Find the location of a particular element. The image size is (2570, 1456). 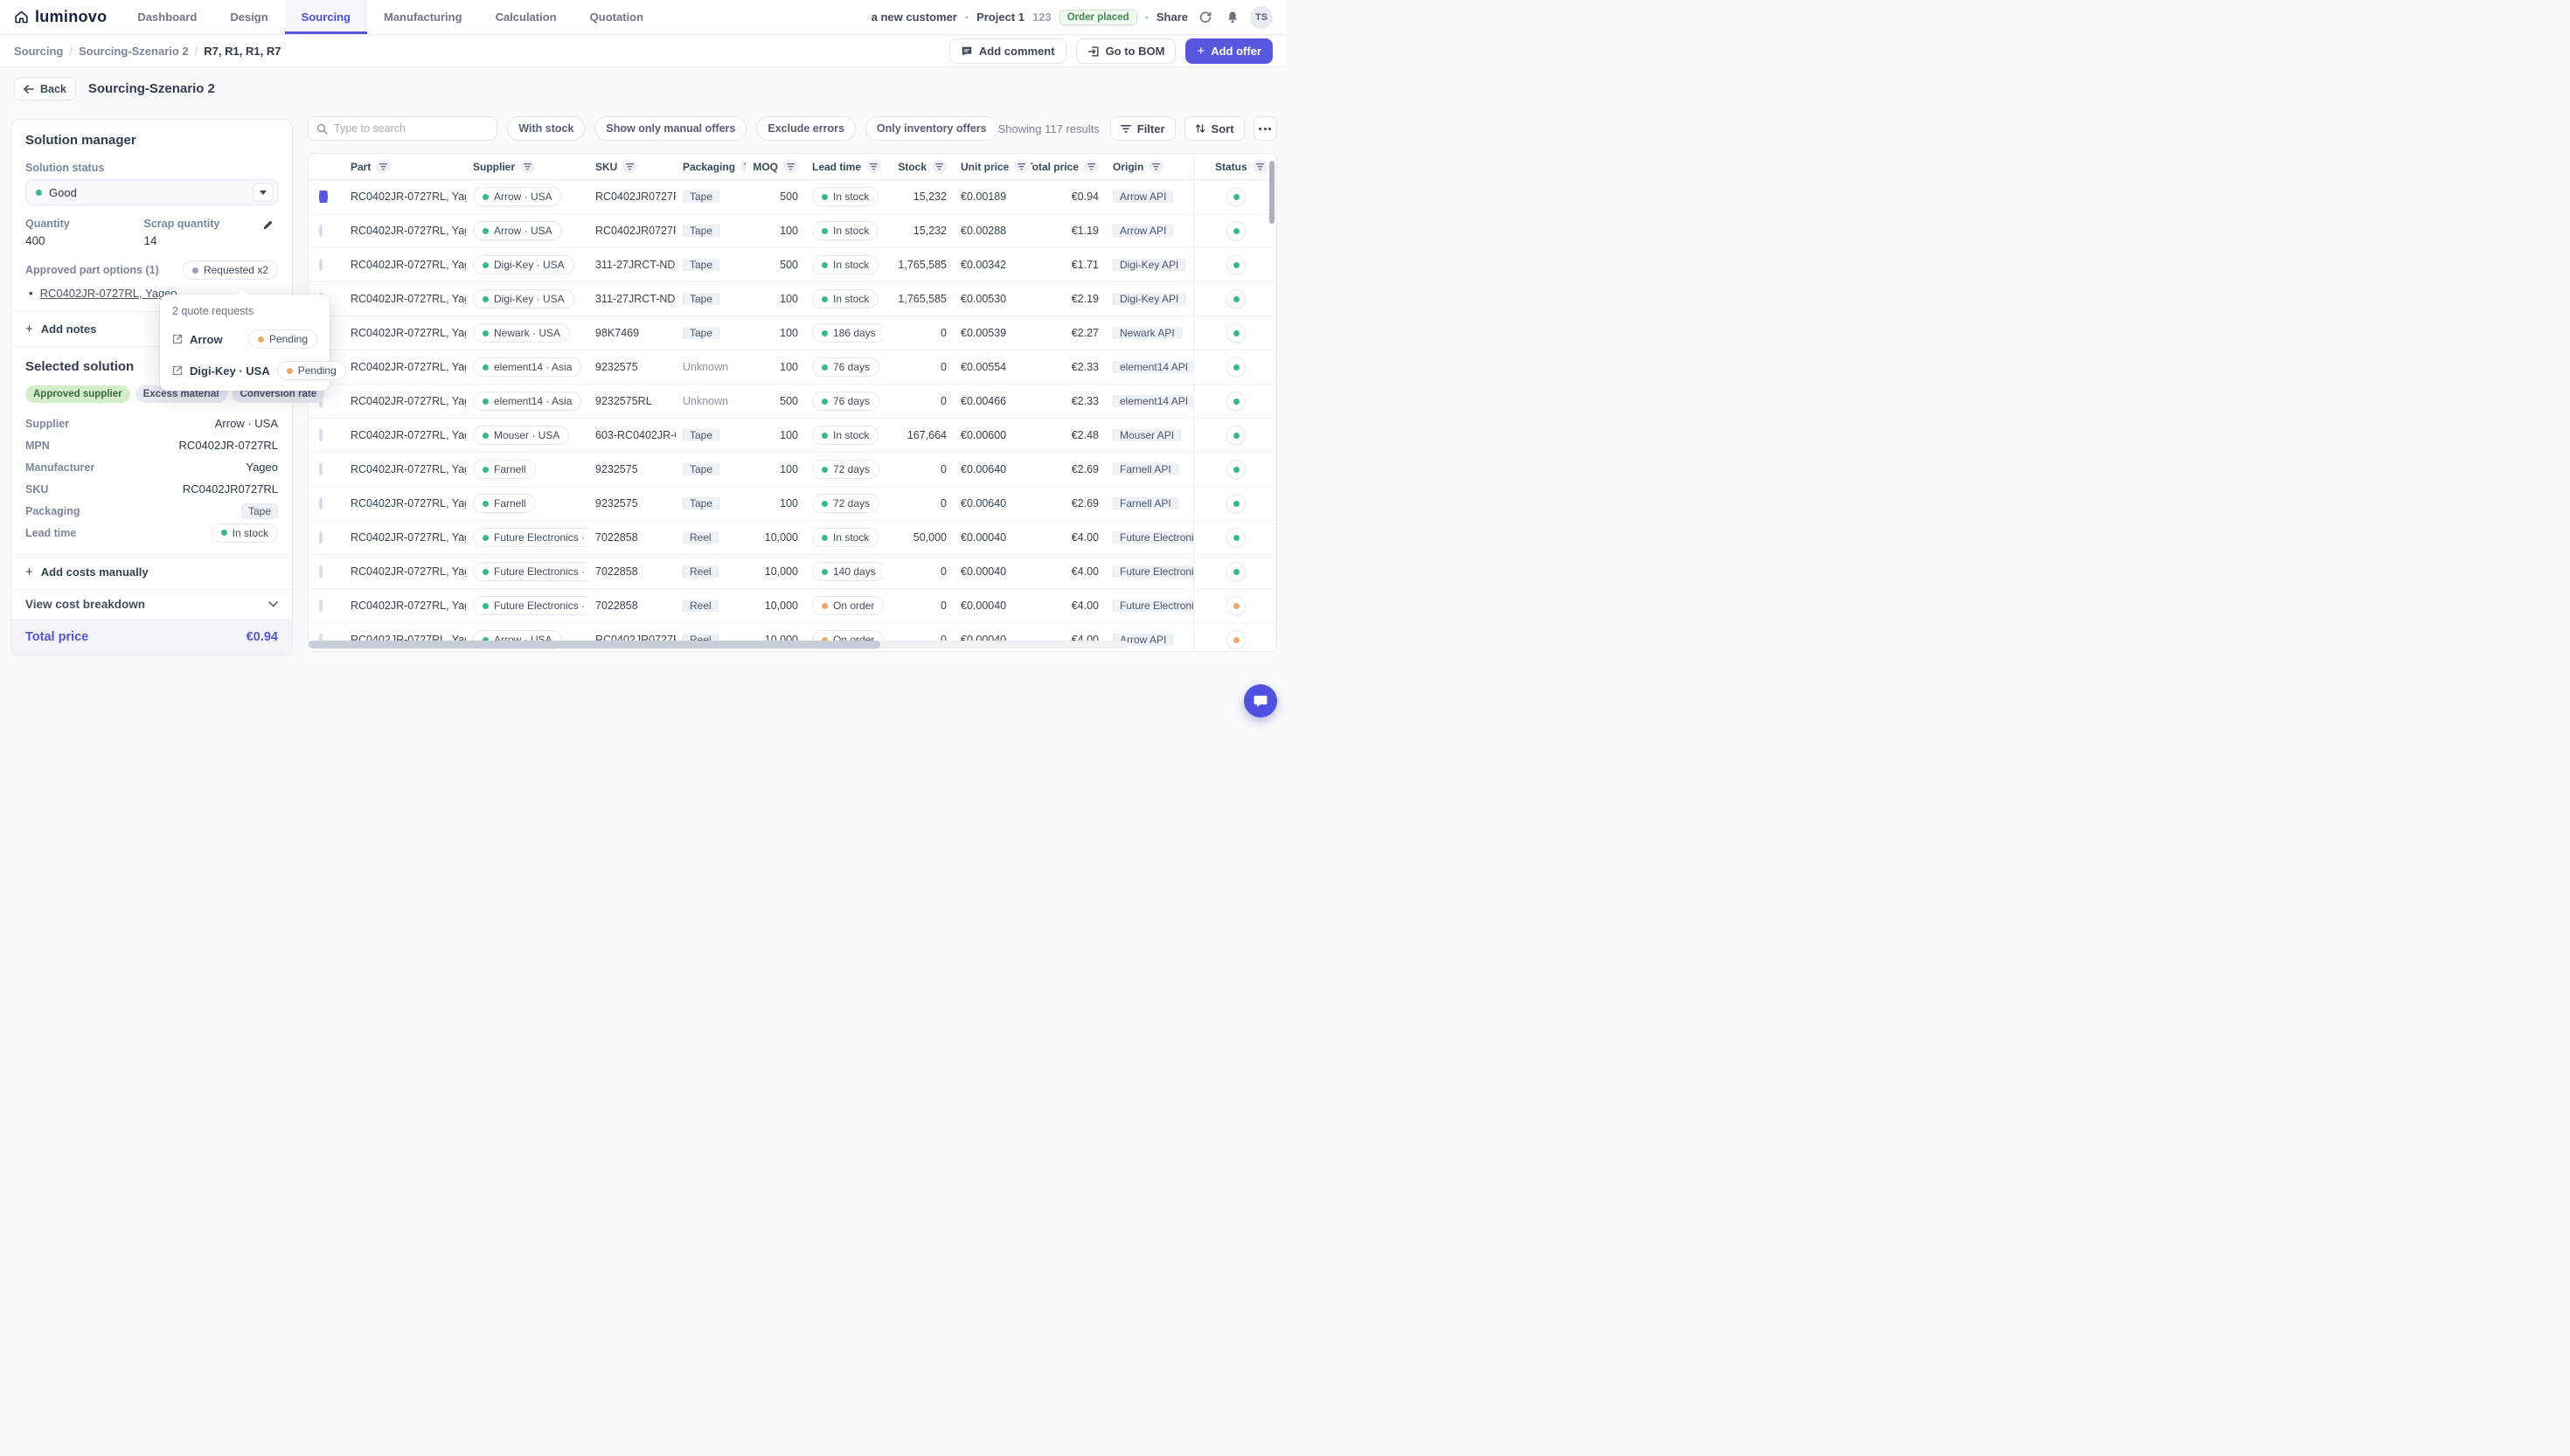

origin-cell: Newark API is located at coordinates (1149, 333).